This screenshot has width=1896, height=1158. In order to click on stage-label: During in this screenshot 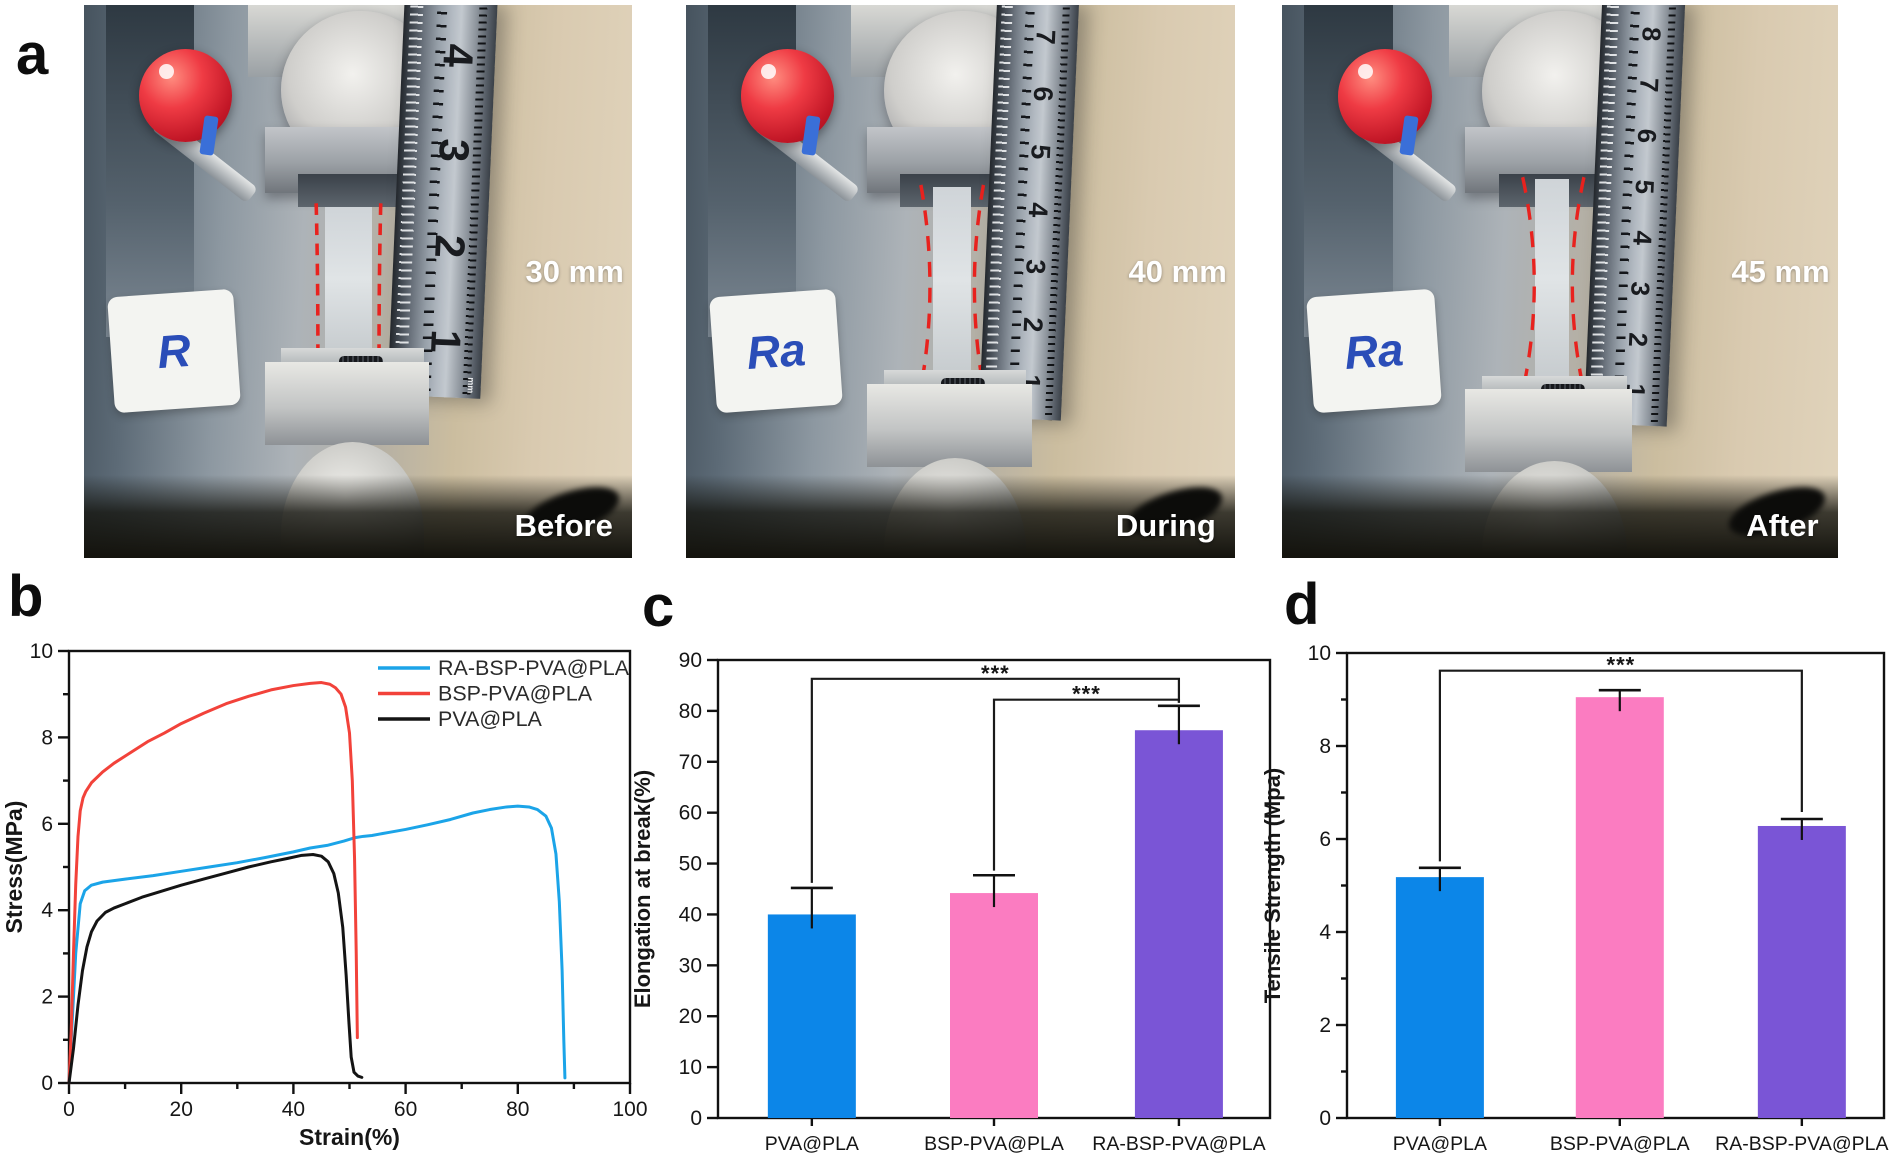, I will do `click(1165, 526)`.